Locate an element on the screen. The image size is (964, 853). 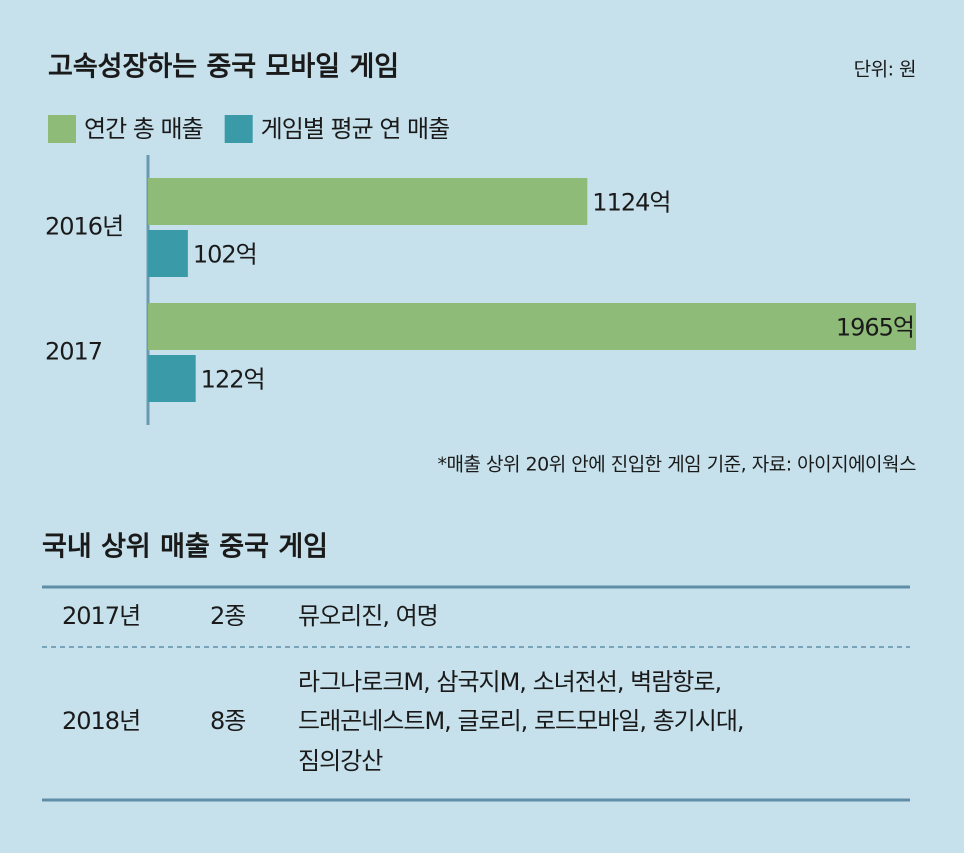
unit-note: 단위: 원 is located at coordinates (885, 70).